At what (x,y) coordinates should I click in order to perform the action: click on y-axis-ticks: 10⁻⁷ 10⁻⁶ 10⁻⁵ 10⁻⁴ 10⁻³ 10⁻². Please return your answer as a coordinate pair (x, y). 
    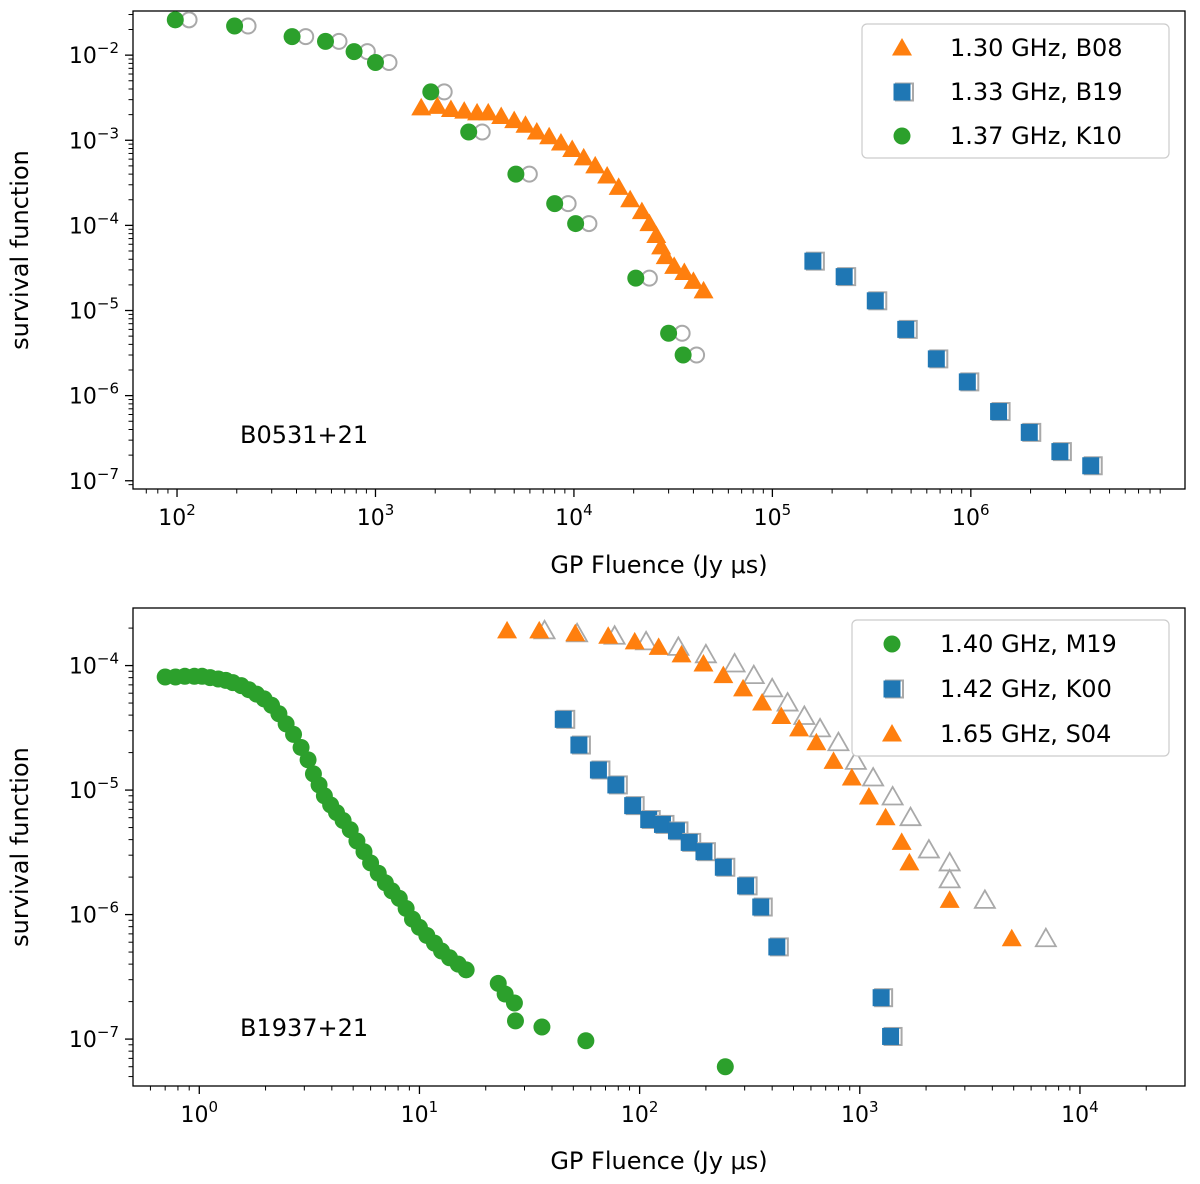
    Looking at the image, I should click on (101, 254).